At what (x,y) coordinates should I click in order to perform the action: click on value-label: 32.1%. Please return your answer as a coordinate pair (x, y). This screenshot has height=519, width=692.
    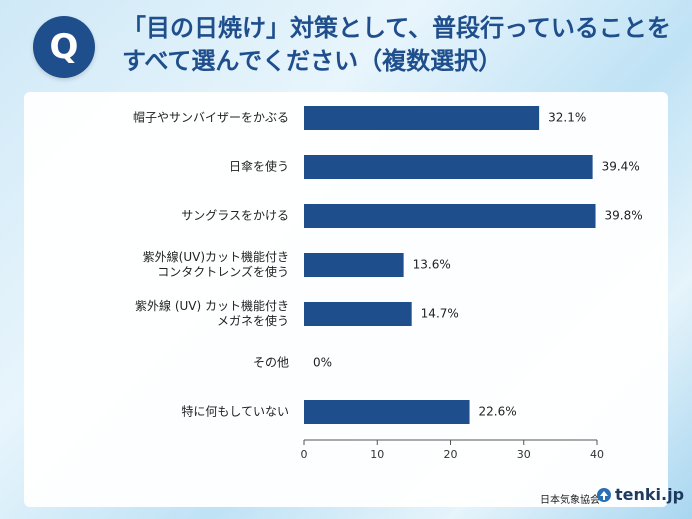
    Looking at the image, I should click on (567, 118).